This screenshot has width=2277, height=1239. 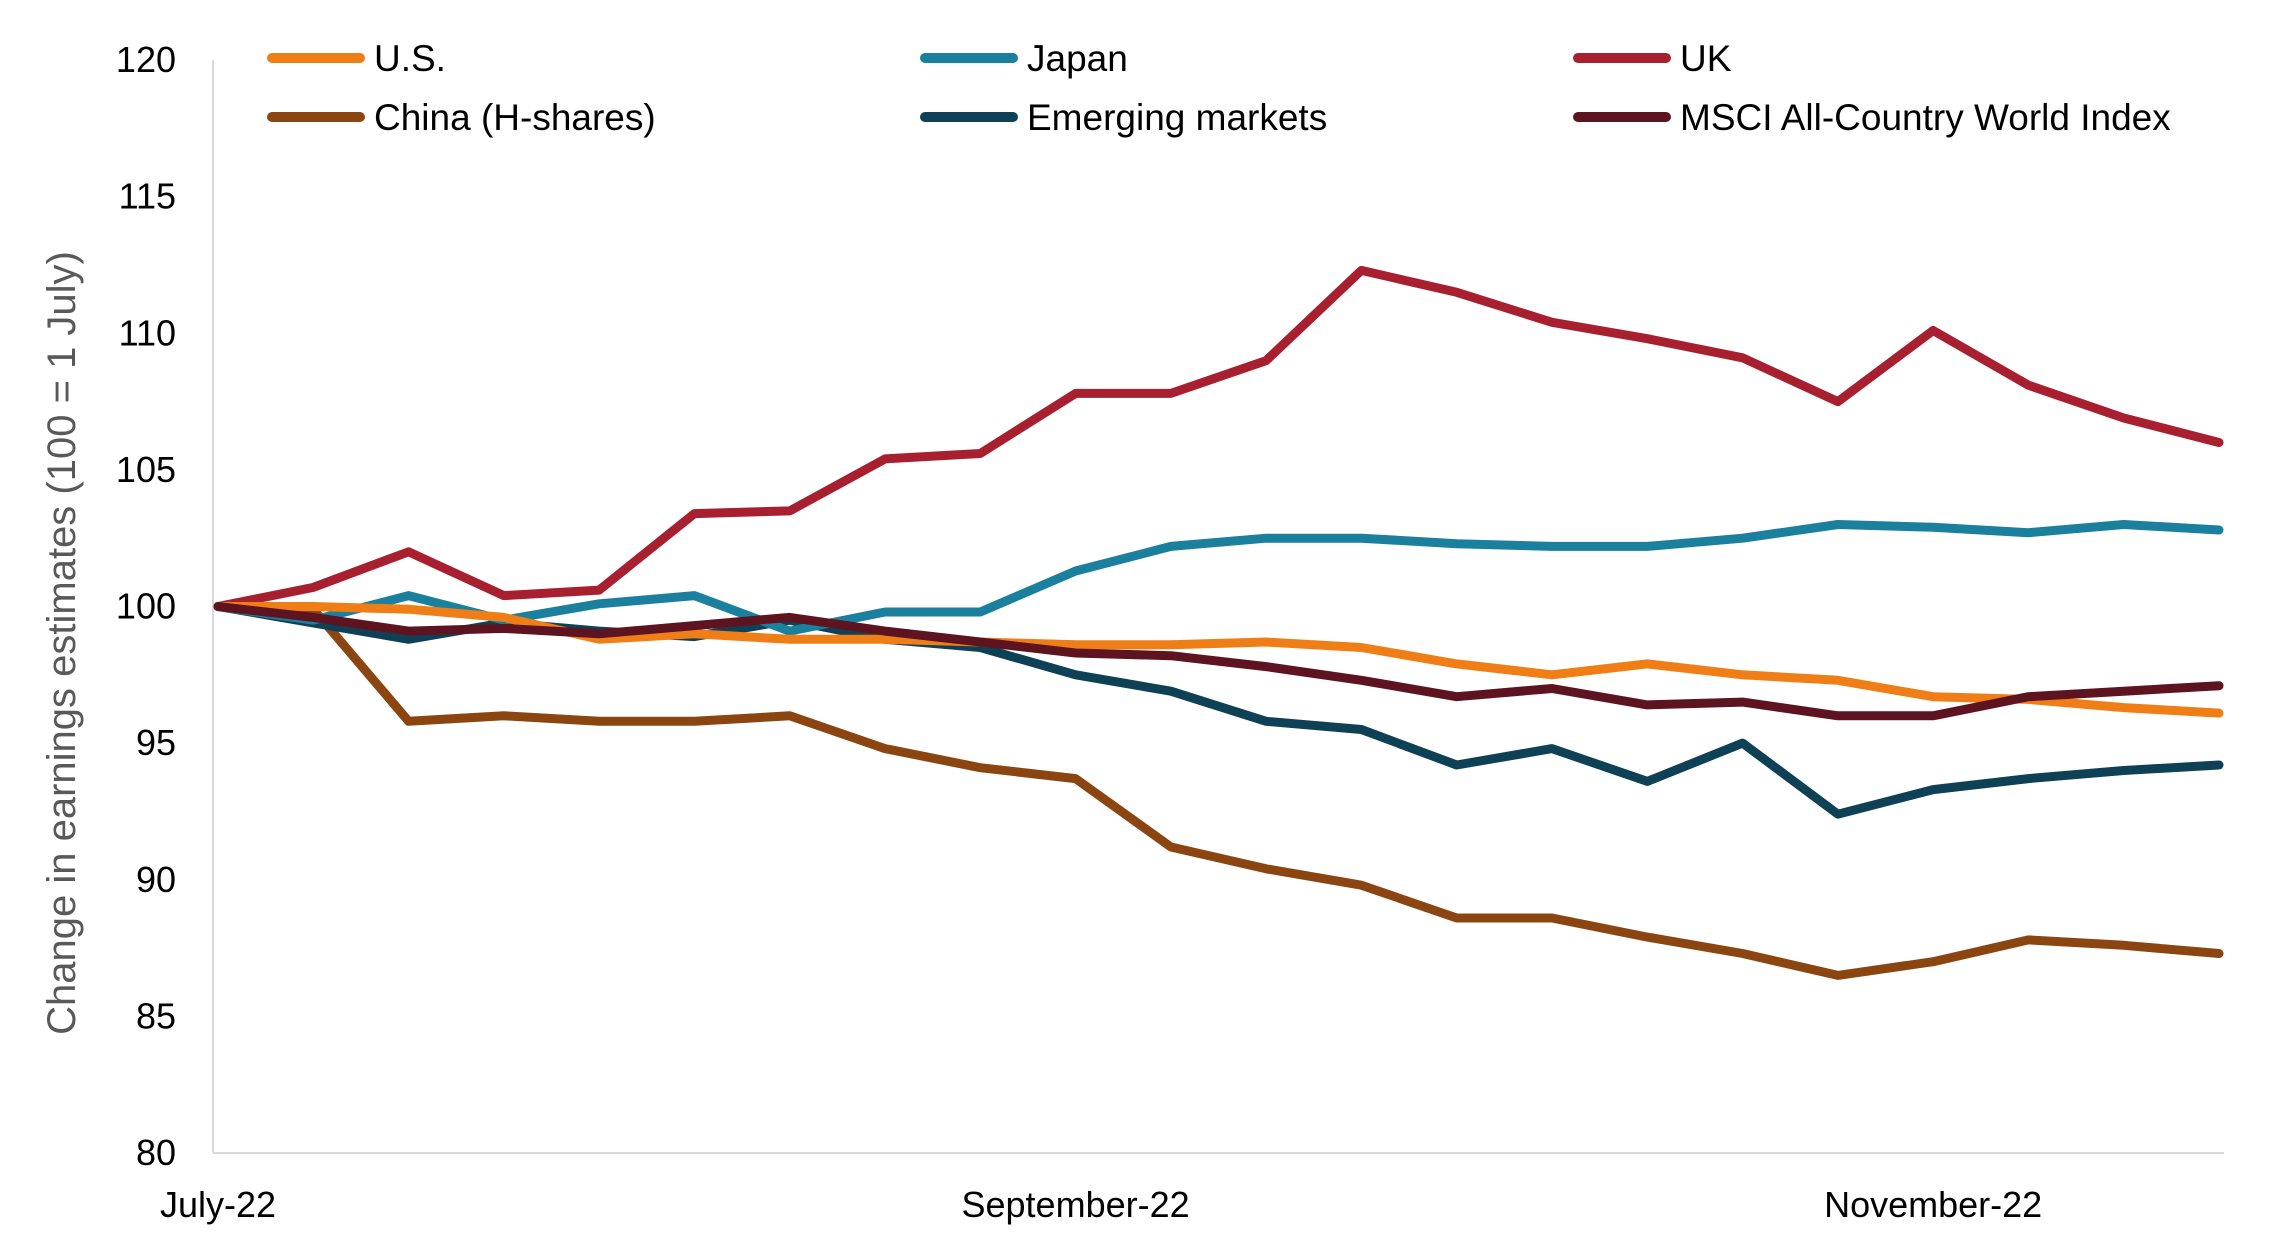 What do you see at coordinates (146, 59) in the screenshot?
I see `y-tick-label: 120` at bounding box center [146, 59].